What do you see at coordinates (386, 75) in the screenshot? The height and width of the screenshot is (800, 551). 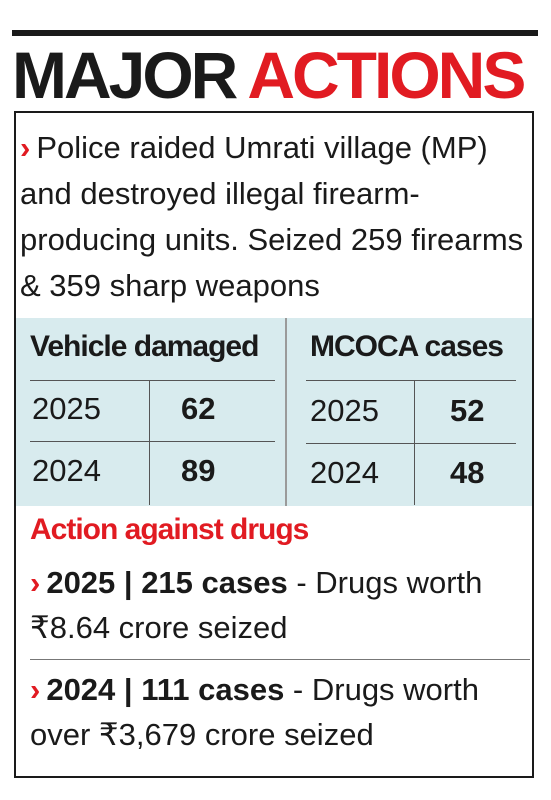 I see `headline-word-actions: ACTIONS` at bounding box center [386, 75].